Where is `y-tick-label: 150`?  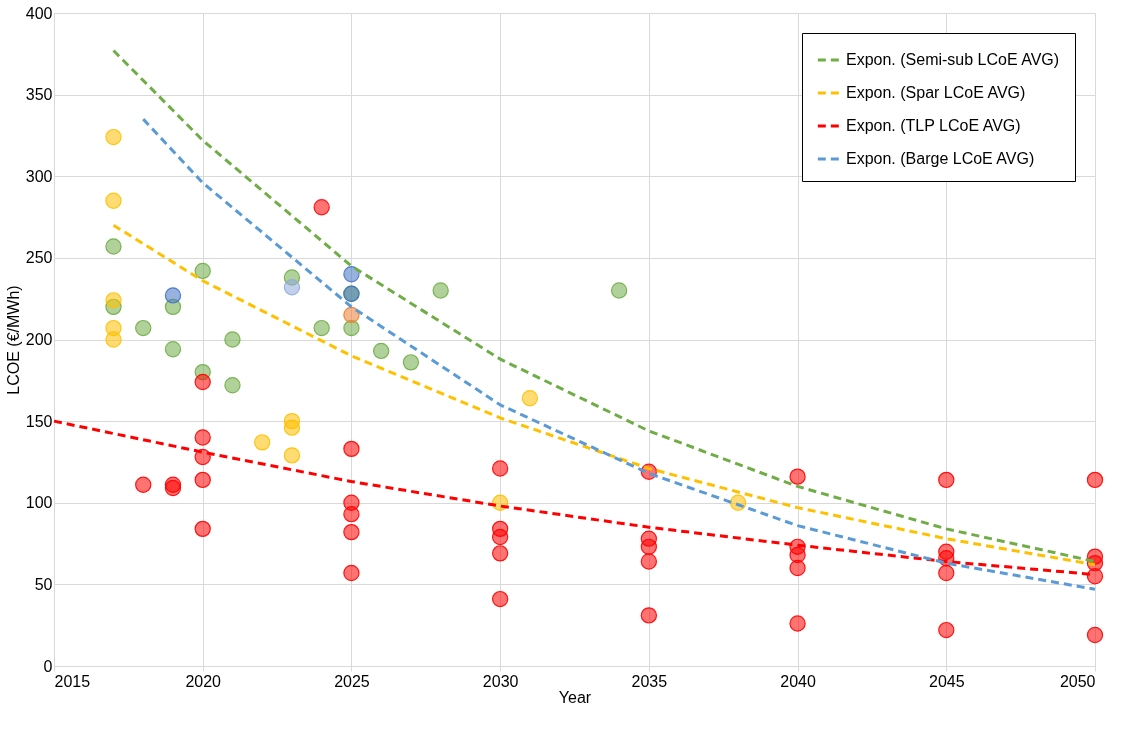 y-tick-label: 150 is located at coordinates (39, 421).